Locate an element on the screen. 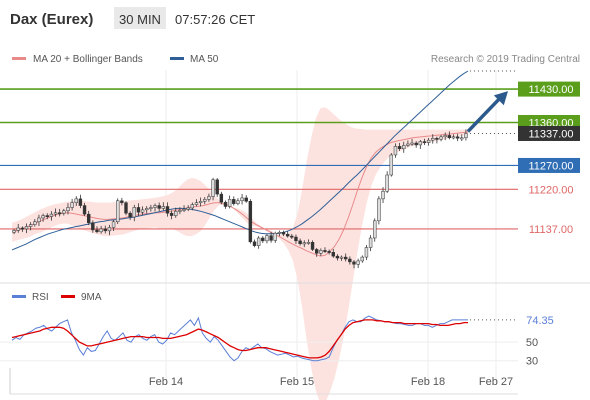 This screenshot has height=400, width=590. ma50-legend-label: MA 50 is located at coordinates (204, 59).